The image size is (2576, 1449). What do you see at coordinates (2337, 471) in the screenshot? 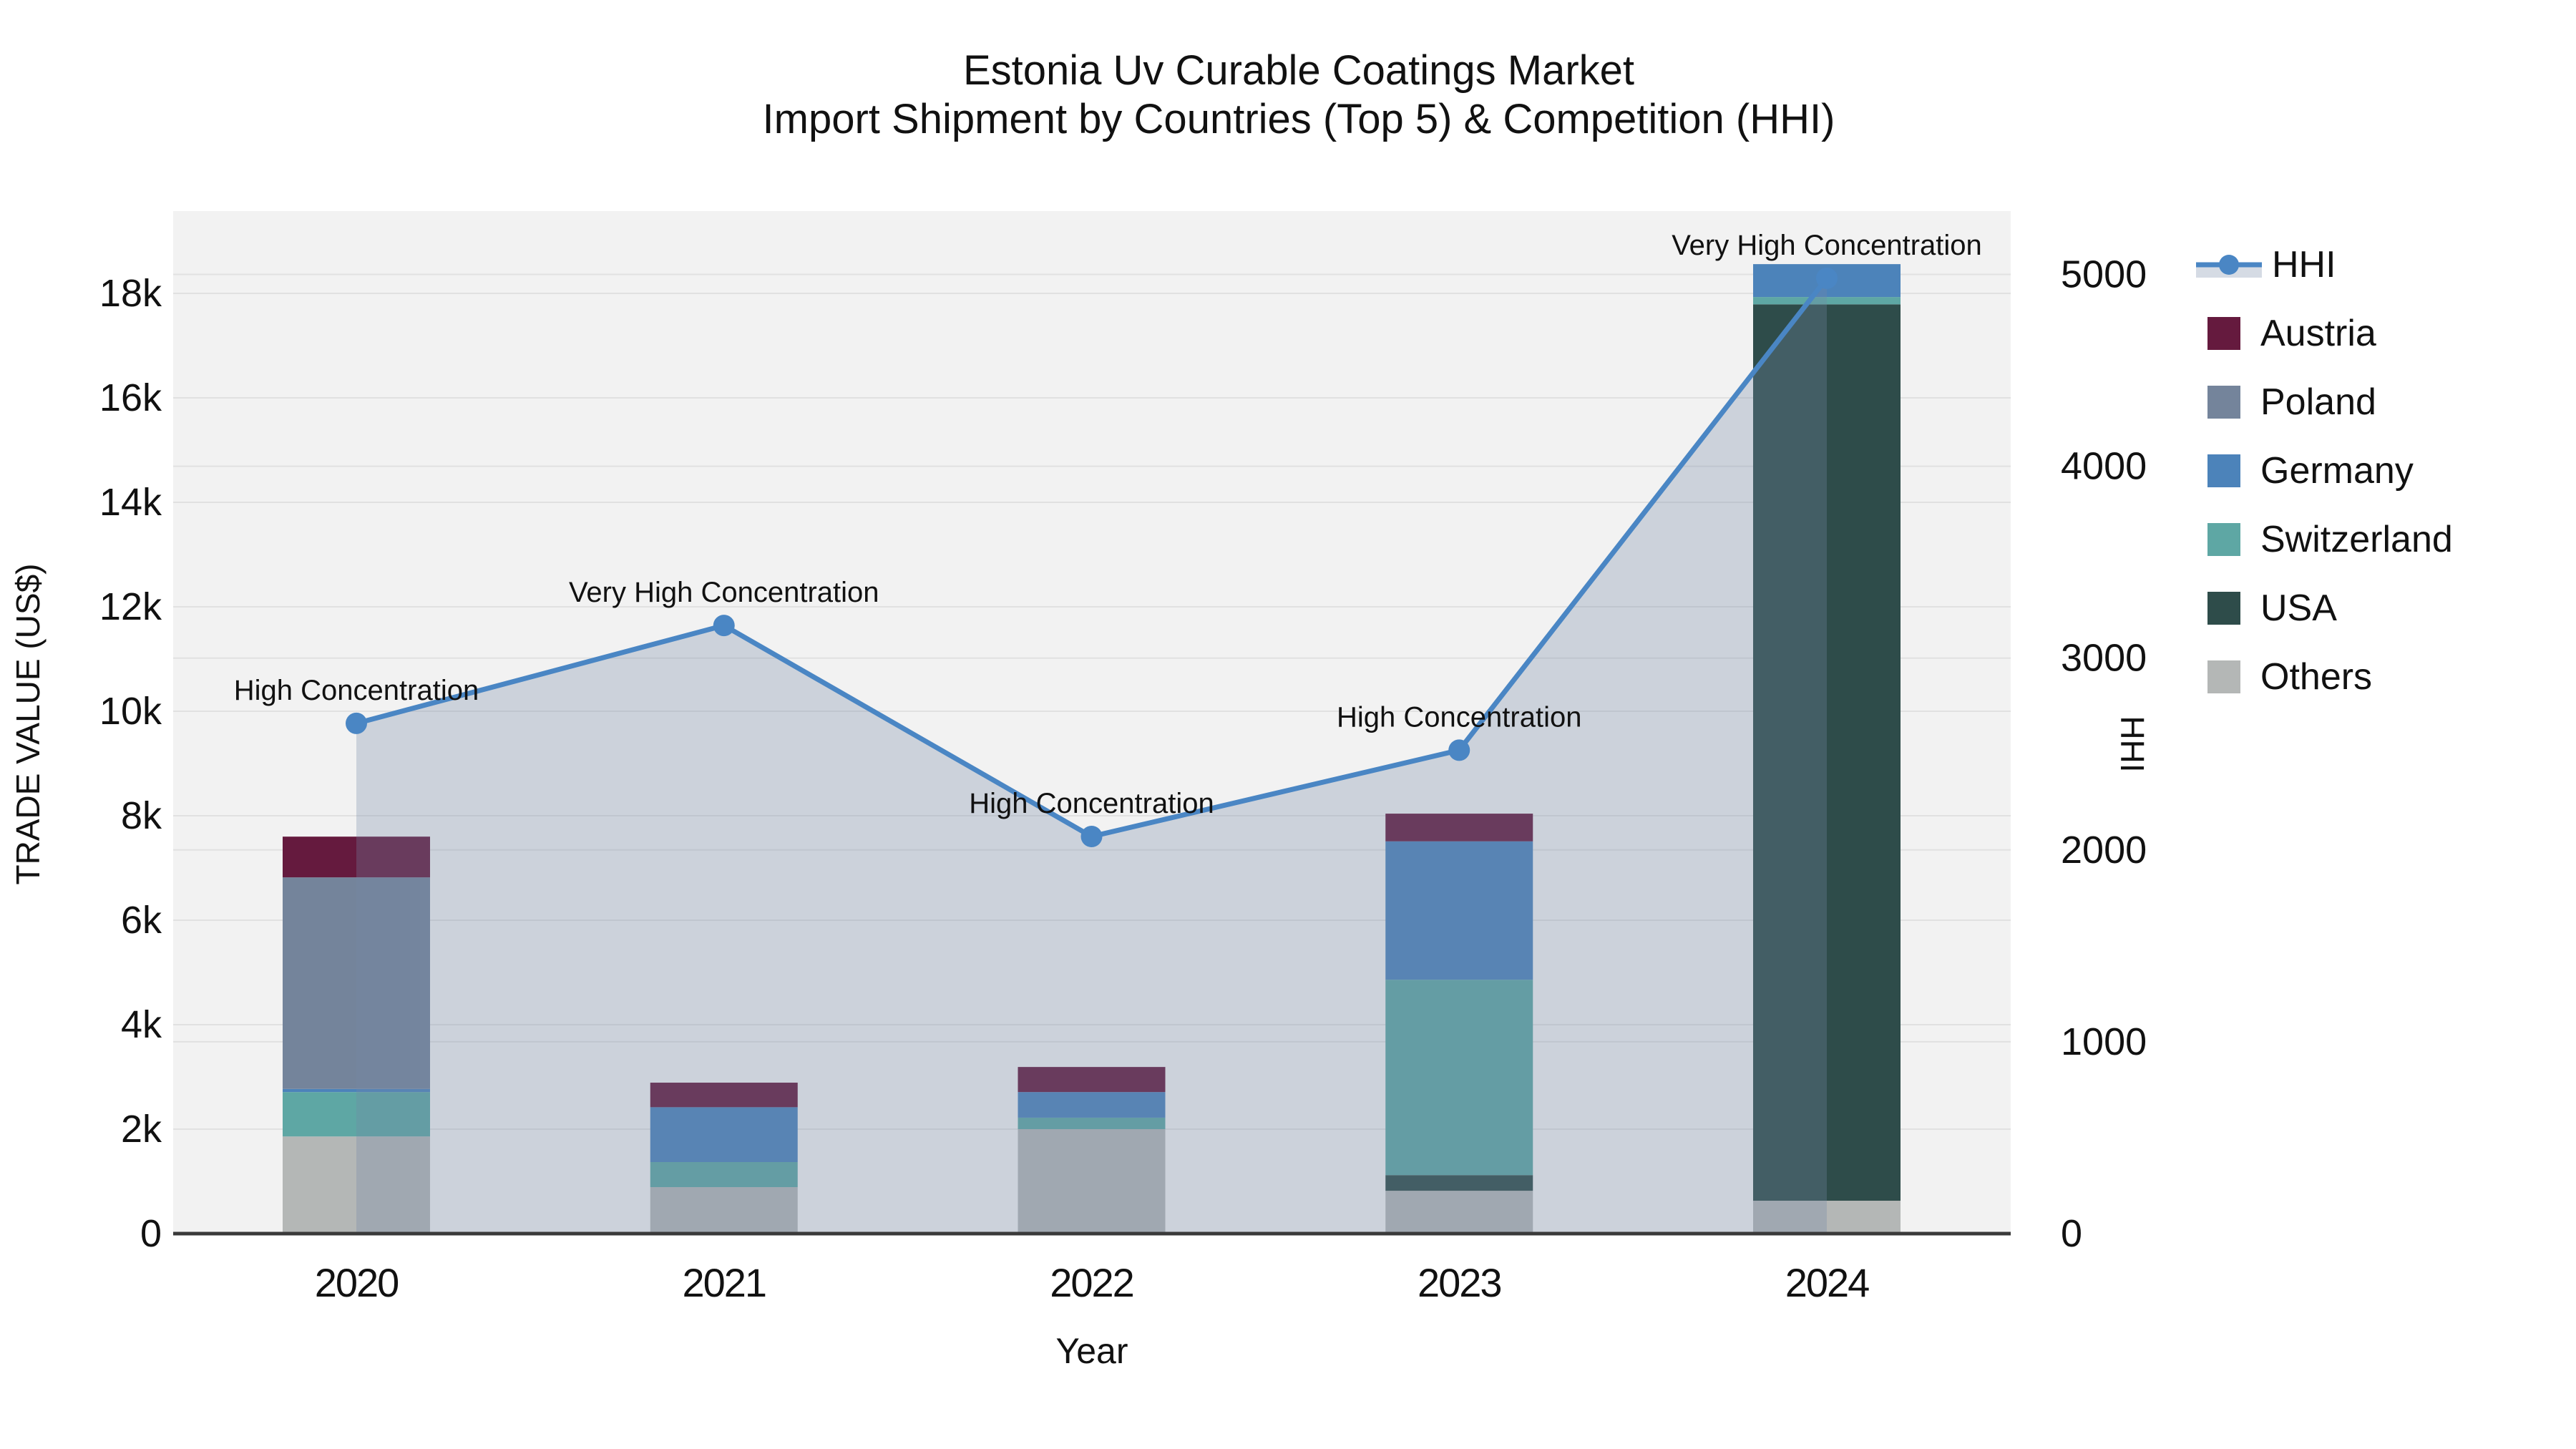
I see `legend-label-germany: Germany` at bounding box center [2337, 471].